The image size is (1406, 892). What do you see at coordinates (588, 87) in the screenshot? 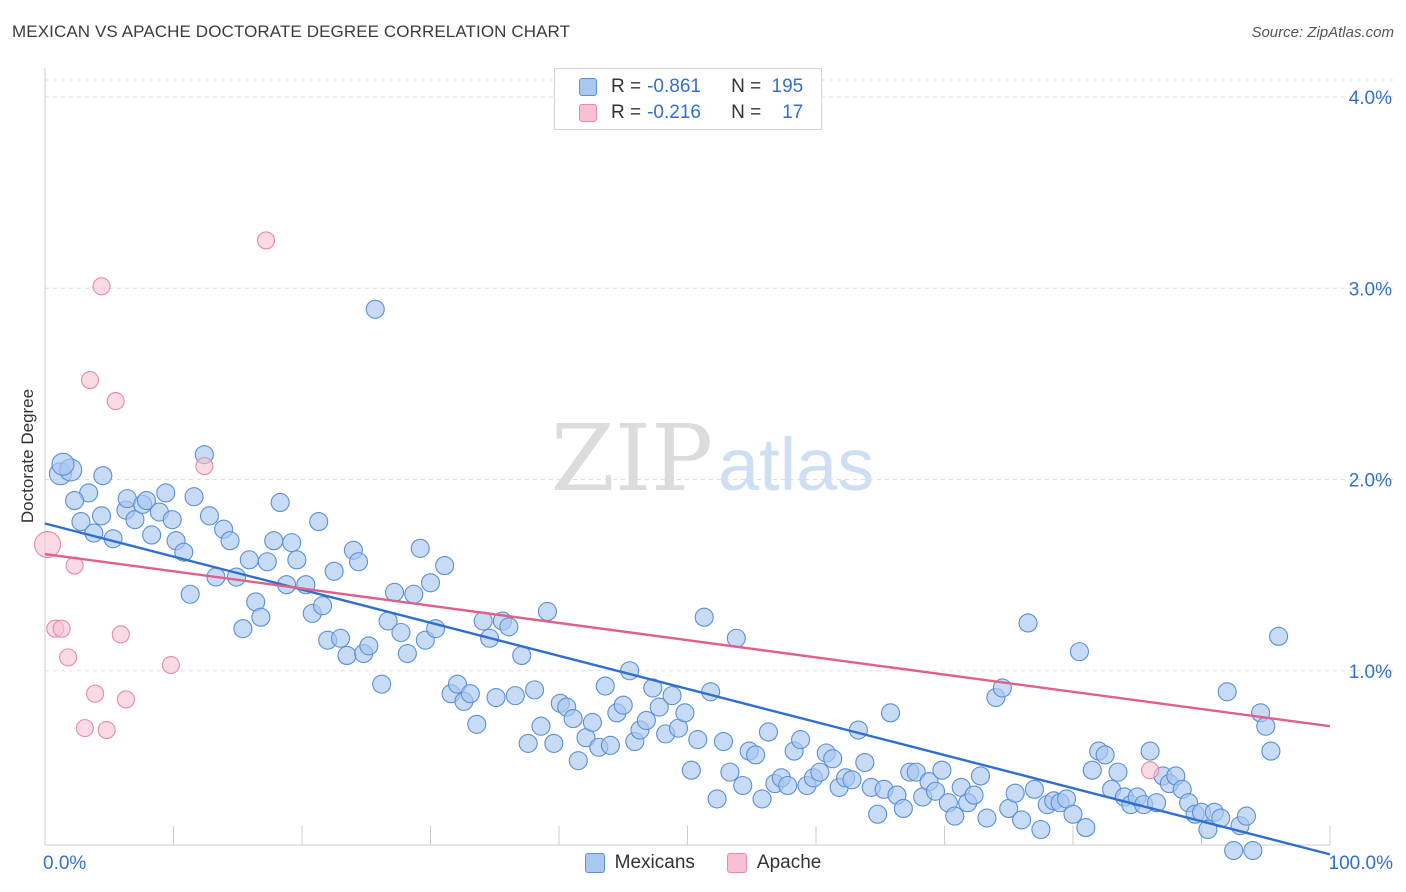
I see `legend-swatch-mexicans` at bounding box center [588, 87].